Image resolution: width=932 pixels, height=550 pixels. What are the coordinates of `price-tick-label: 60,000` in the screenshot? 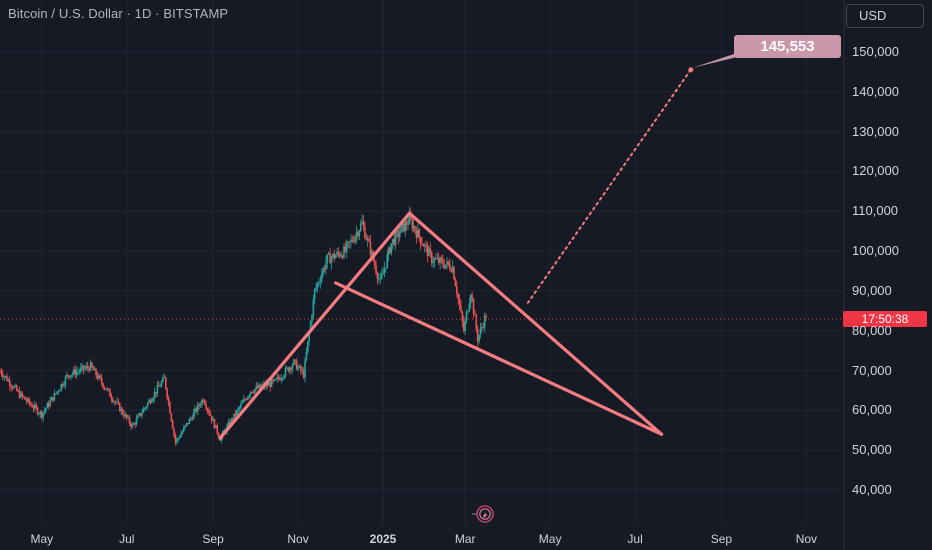 It's located at (872, 410).